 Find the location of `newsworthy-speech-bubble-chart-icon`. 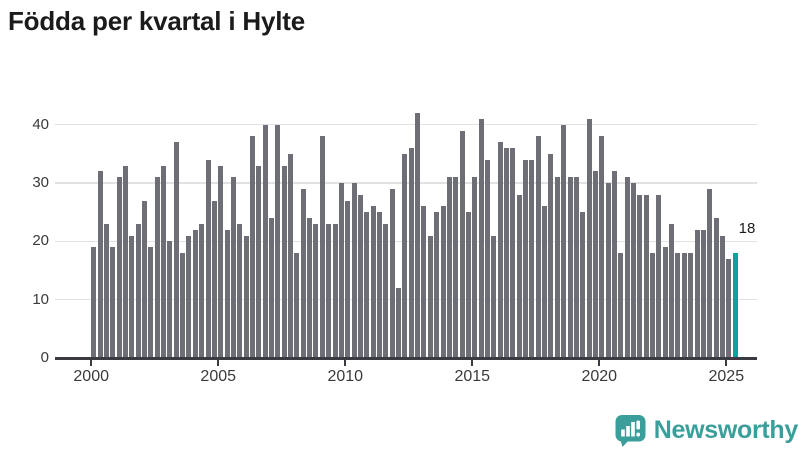

newsworthy-speech-bubble-chart-icon is located at coordinates (630, 431).